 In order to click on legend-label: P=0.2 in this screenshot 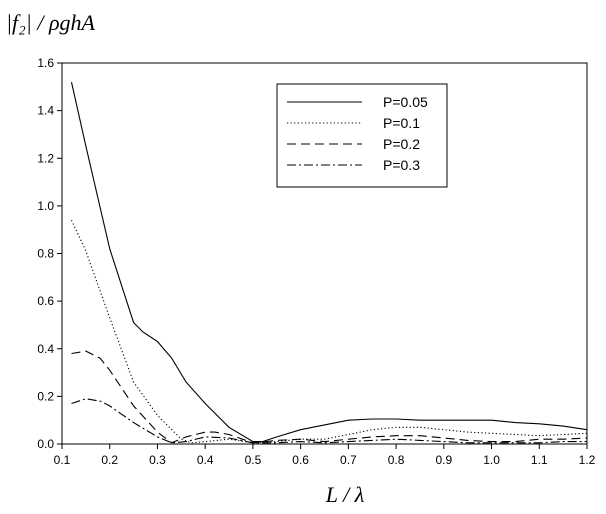, I will do `click(401, 144)`.